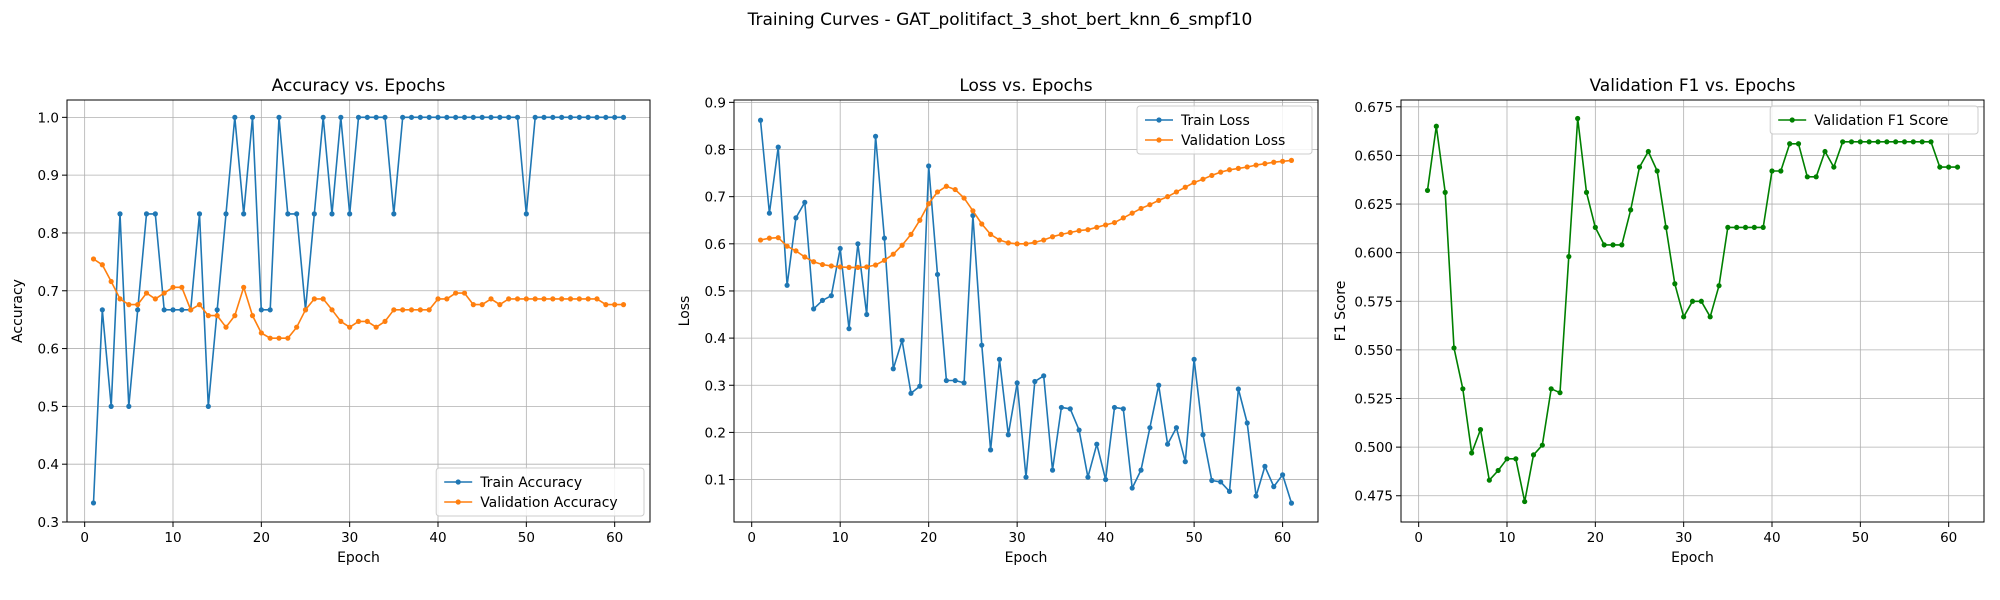 Image resolution: width=2000 pixels, height=600 pixels. Describe the element at coordinates (1874, 120) in the screenshot. I see `f1-legend-box` at that location.